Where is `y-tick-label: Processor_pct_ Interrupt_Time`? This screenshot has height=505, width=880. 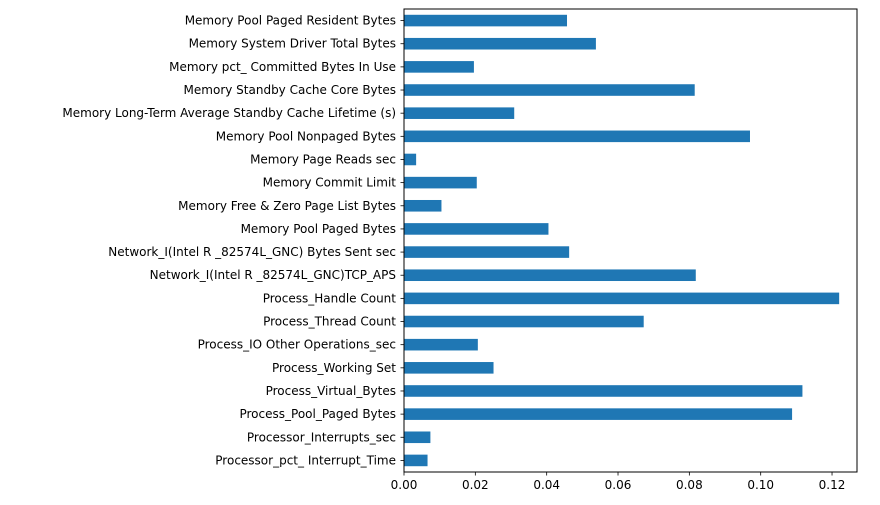 y-tick-label: Processor_pct_ Interrupt_Time is located at coordinates (305, 460).